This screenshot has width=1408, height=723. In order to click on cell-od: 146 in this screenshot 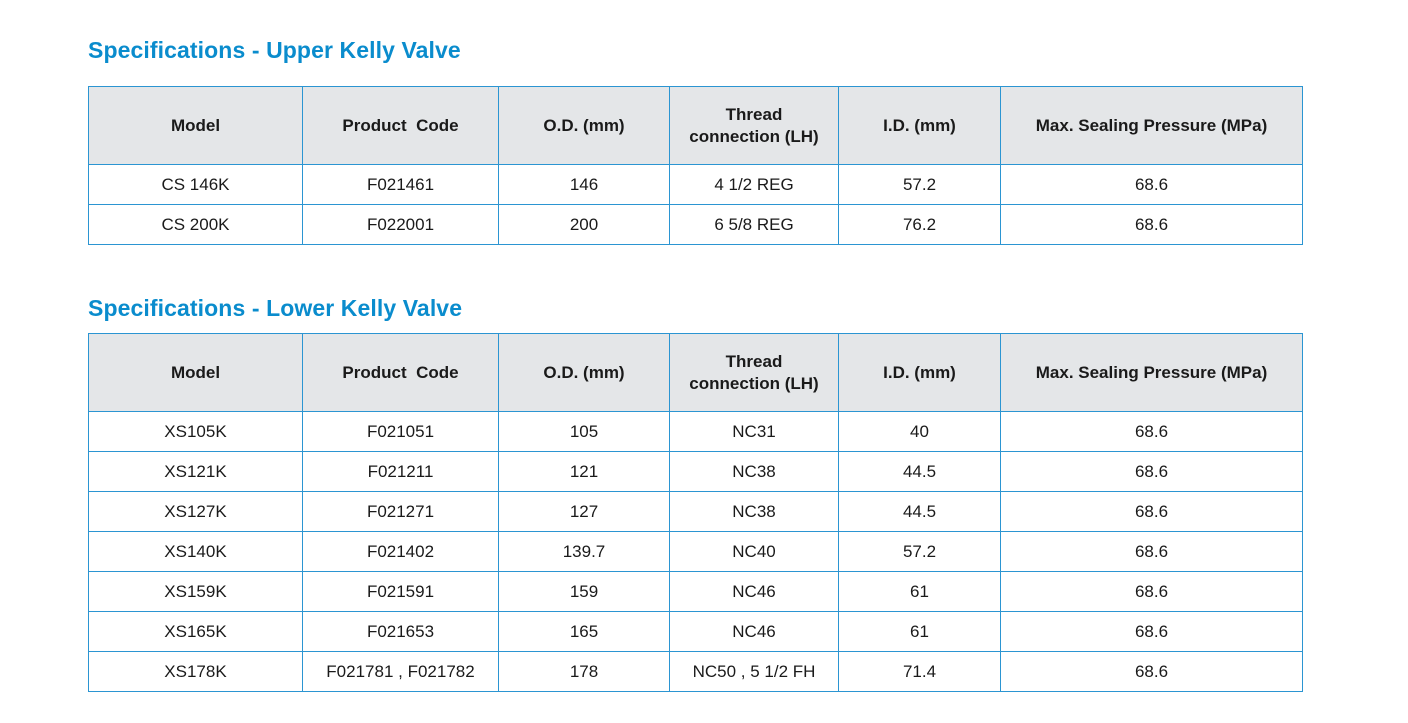, I will do `click(584, 184)`.